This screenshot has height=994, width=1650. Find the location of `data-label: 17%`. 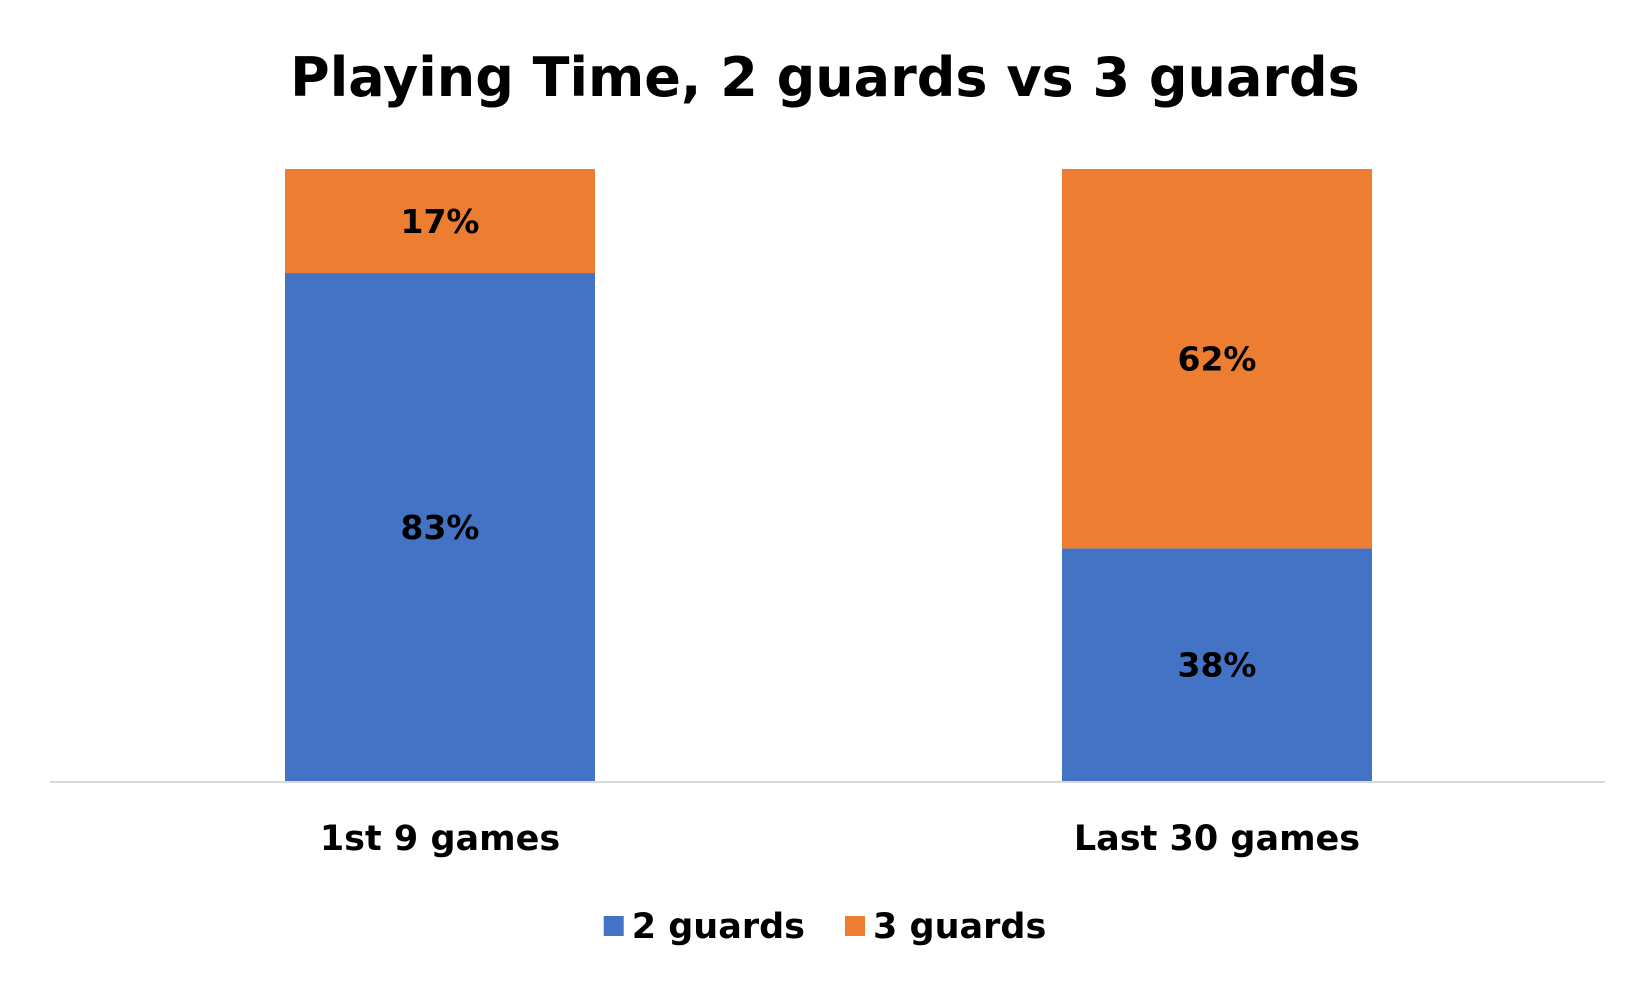

data-label: 17% is located at coordinates (440, 221).